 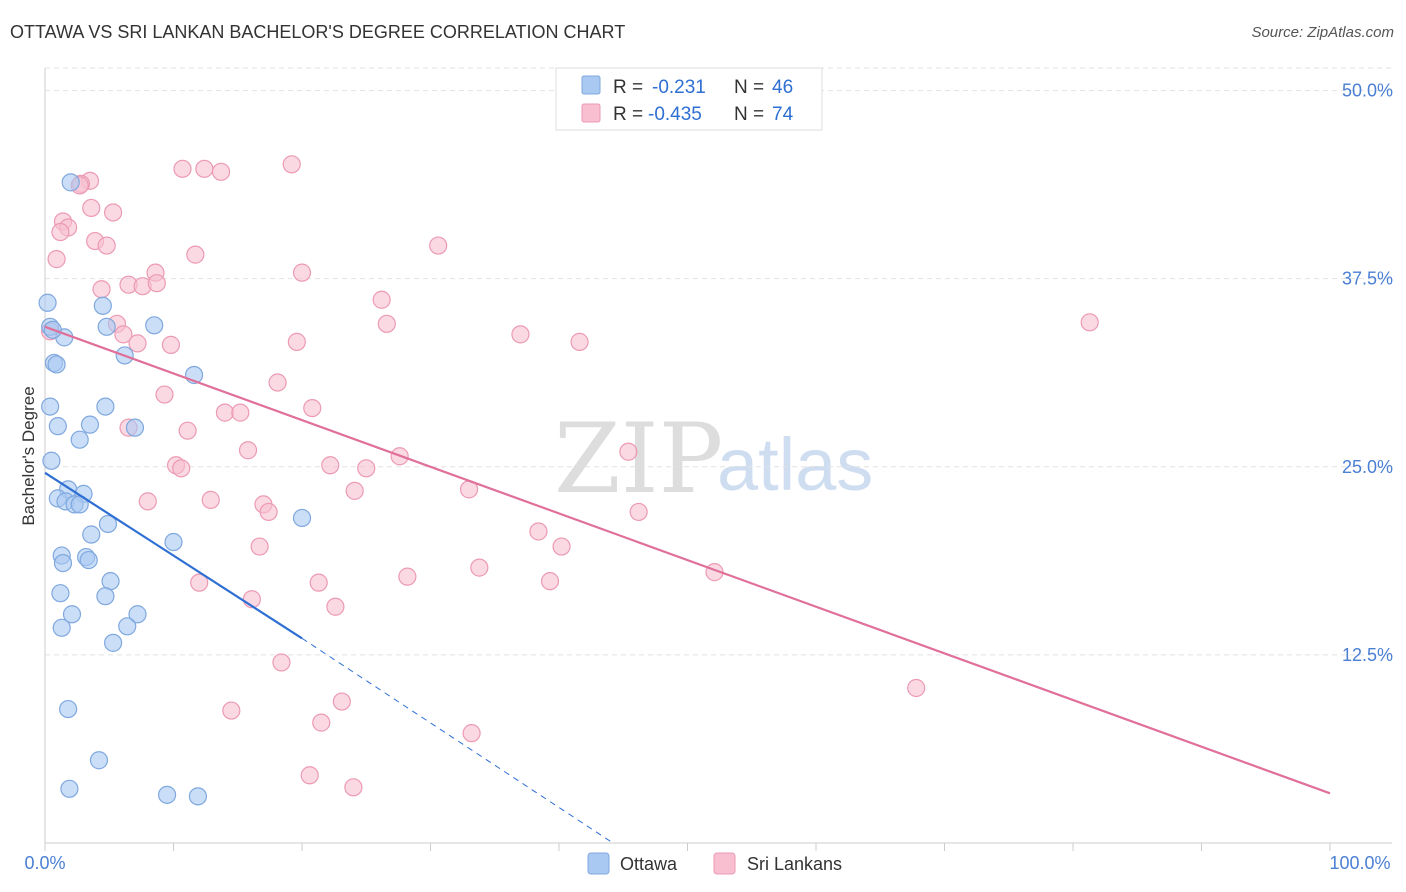 I want to click on ottawa-points, so click(x=175, y=489).